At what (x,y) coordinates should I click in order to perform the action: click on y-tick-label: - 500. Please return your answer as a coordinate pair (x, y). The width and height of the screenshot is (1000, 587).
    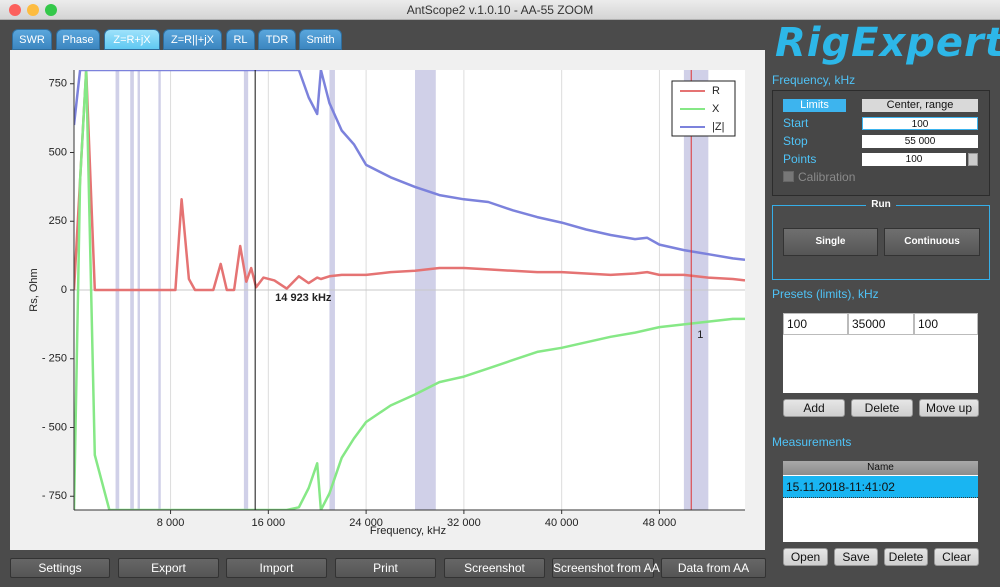
    Looking at the image, I should click on (54, 427).